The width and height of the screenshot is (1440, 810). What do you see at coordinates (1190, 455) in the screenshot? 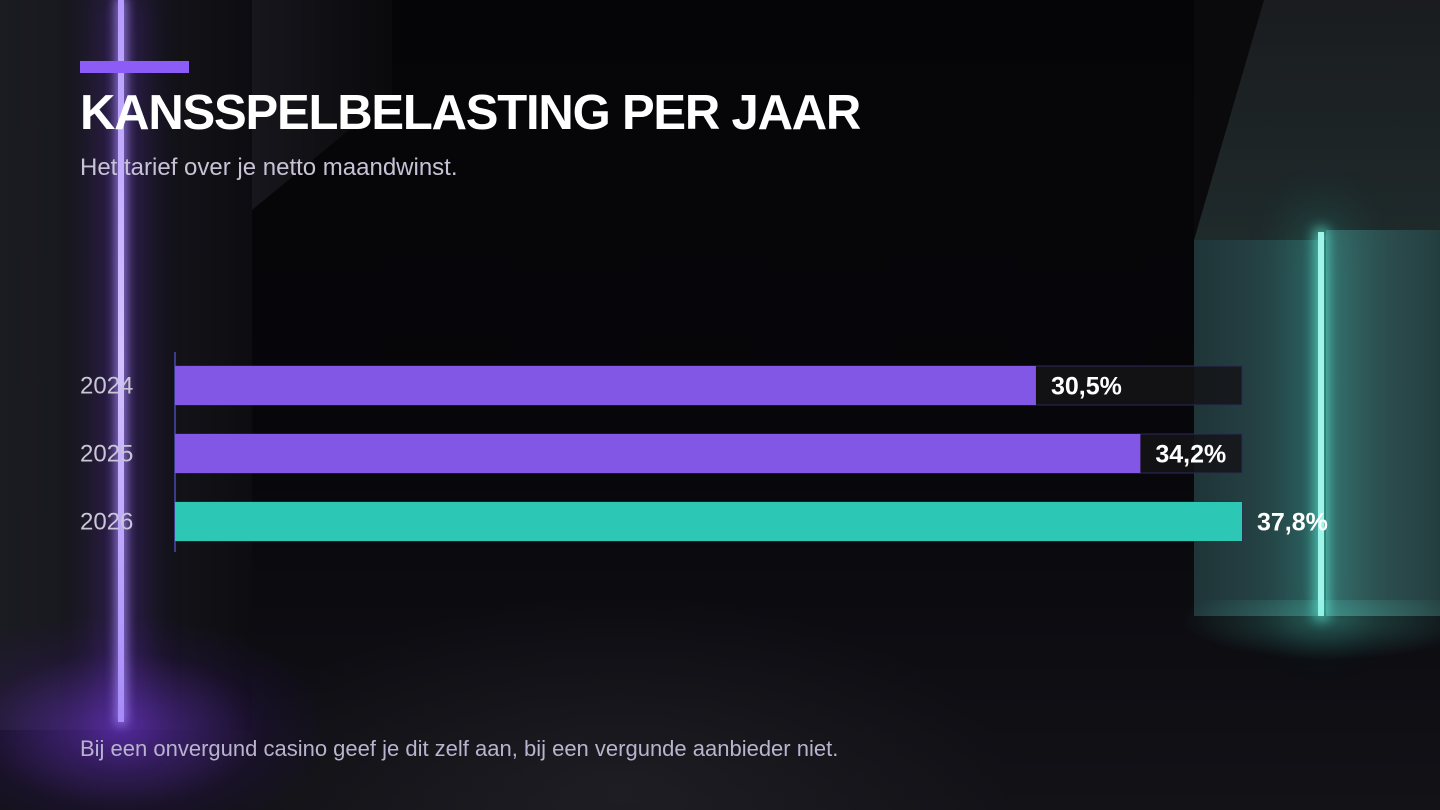
I see `value-label-2025: 34,2%` at bounding box center [1190, 455].